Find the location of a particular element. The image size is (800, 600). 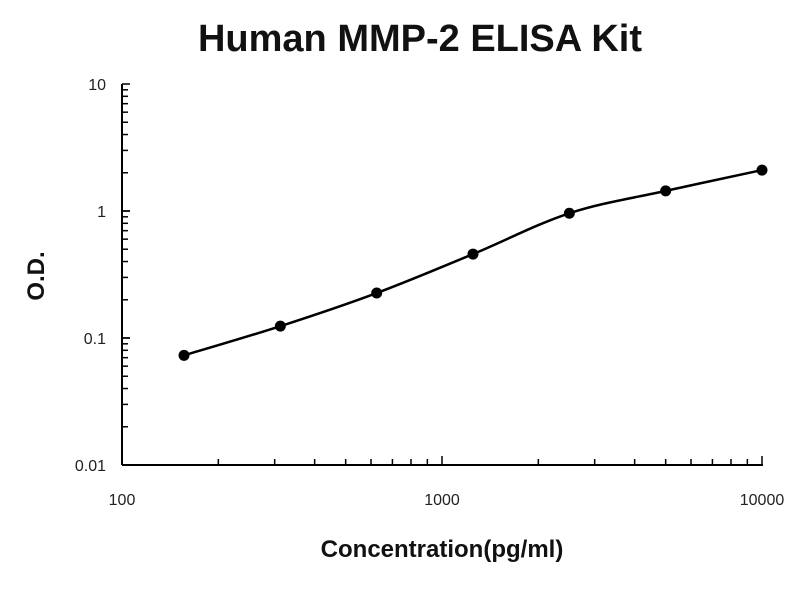

x-axis-label: Concentration(pg/ml) is located at coordinates (442, 549).